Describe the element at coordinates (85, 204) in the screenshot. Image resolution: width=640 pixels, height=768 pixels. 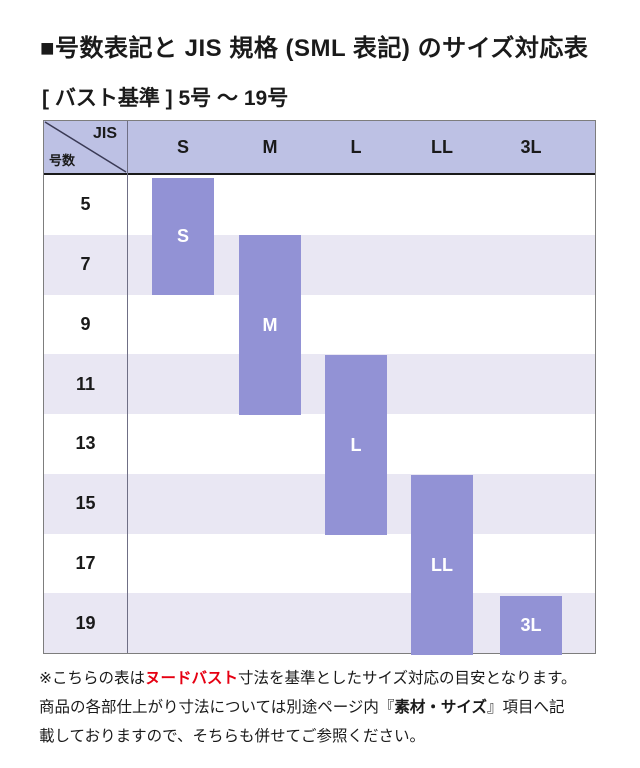
I see `row-label-5: 5` at that location.